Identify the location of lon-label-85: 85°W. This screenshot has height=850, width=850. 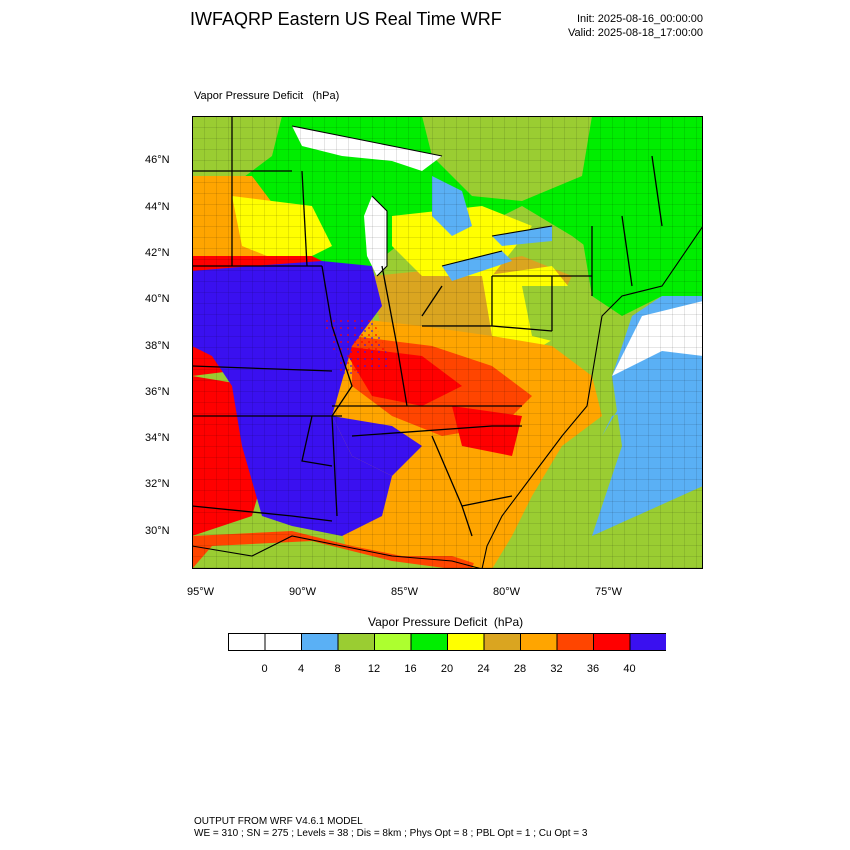
(405, 592).